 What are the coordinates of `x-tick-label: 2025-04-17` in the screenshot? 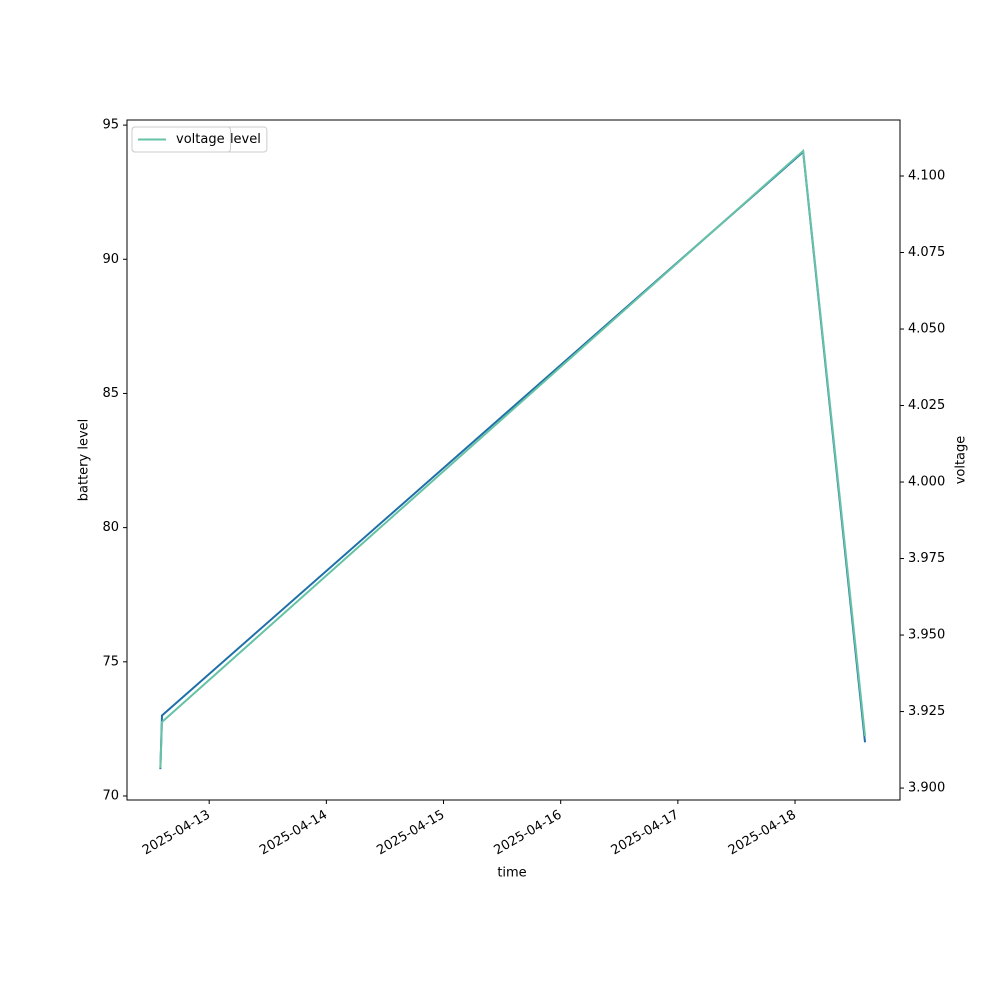 It's located at (645, 833).